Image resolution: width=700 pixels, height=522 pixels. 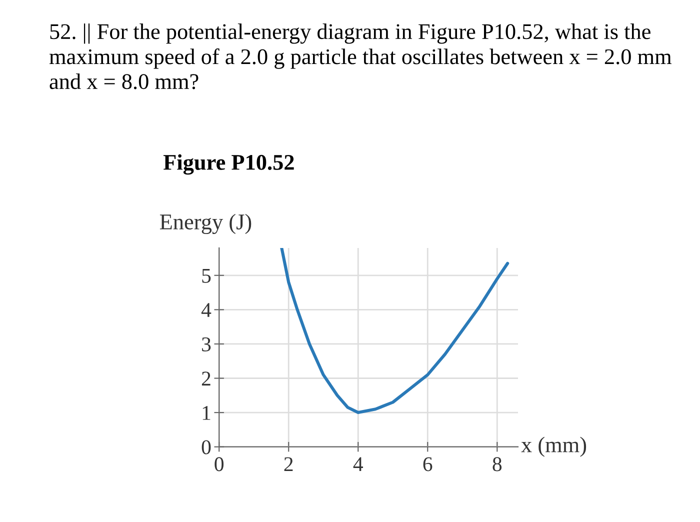 What do you see at coordinates (206, 447) in the screenshot?
I see `y-tick-label: 0` at bounding box center [206, 447].